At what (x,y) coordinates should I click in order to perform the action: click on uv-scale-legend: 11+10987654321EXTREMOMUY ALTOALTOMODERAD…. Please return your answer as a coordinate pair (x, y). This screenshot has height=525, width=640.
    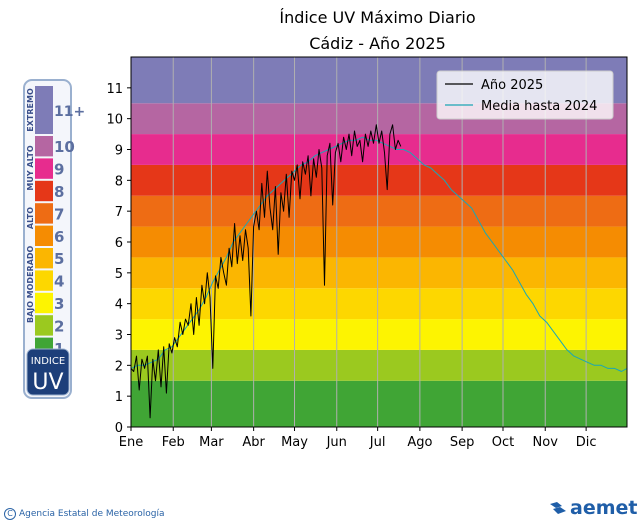
    Looking at the image, I should click on (54, 239).